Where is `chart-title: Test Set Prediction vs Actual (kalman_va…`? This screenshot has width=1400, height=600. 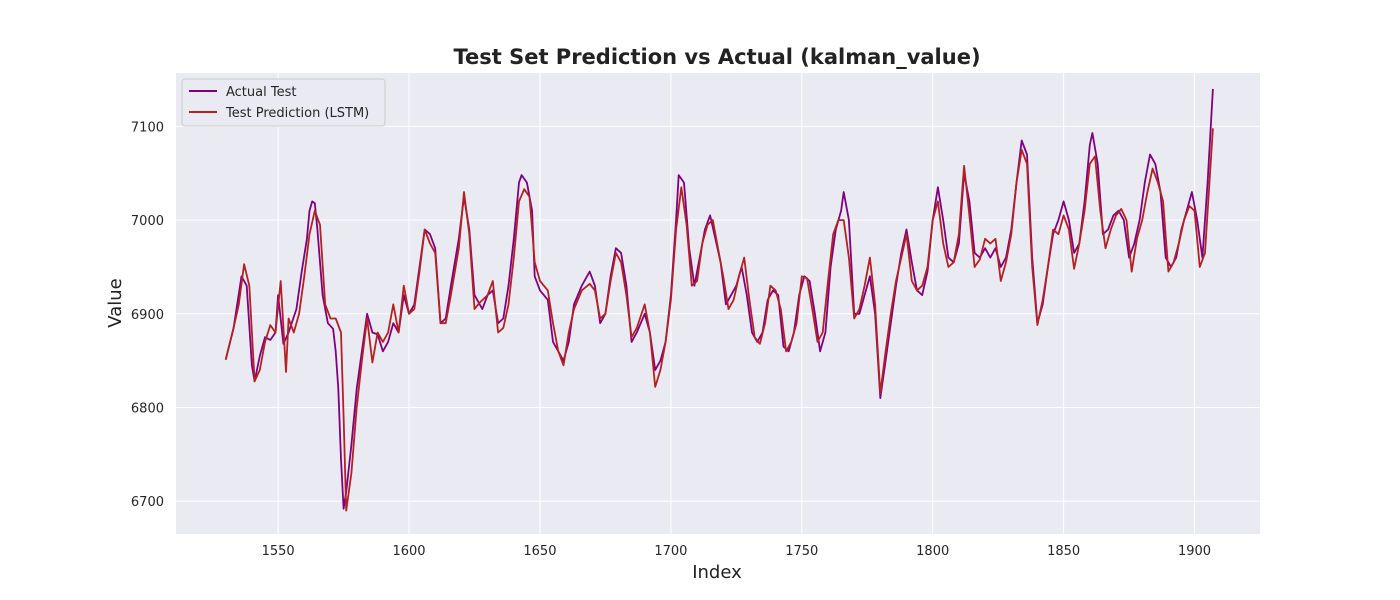
chart-title: Test Set Prediction vs Actual (kalman_va… is located at coordinates (716, 57).